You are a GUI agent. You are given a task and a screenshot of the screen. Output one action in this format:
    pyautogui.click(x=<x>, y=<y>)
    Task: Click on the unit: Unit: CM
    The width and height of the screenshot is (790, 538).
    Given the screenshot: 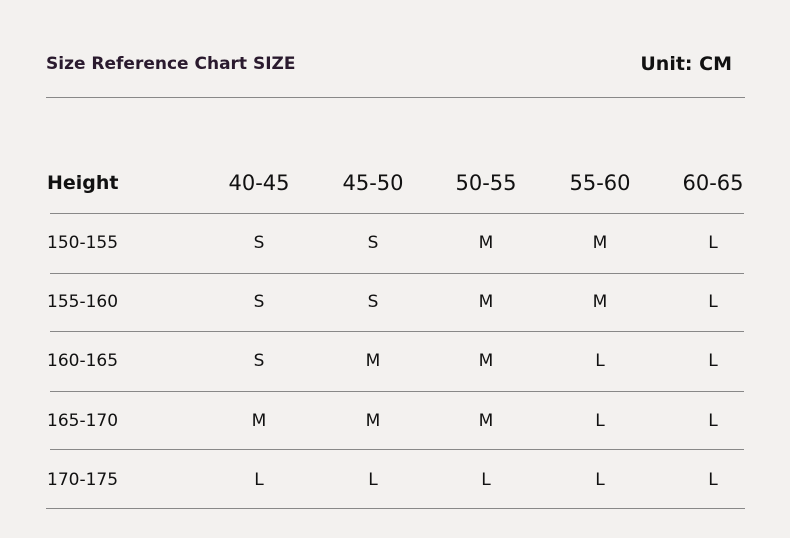 What is the action you would take?
    pyautogui.click(x=686, y=64)
    